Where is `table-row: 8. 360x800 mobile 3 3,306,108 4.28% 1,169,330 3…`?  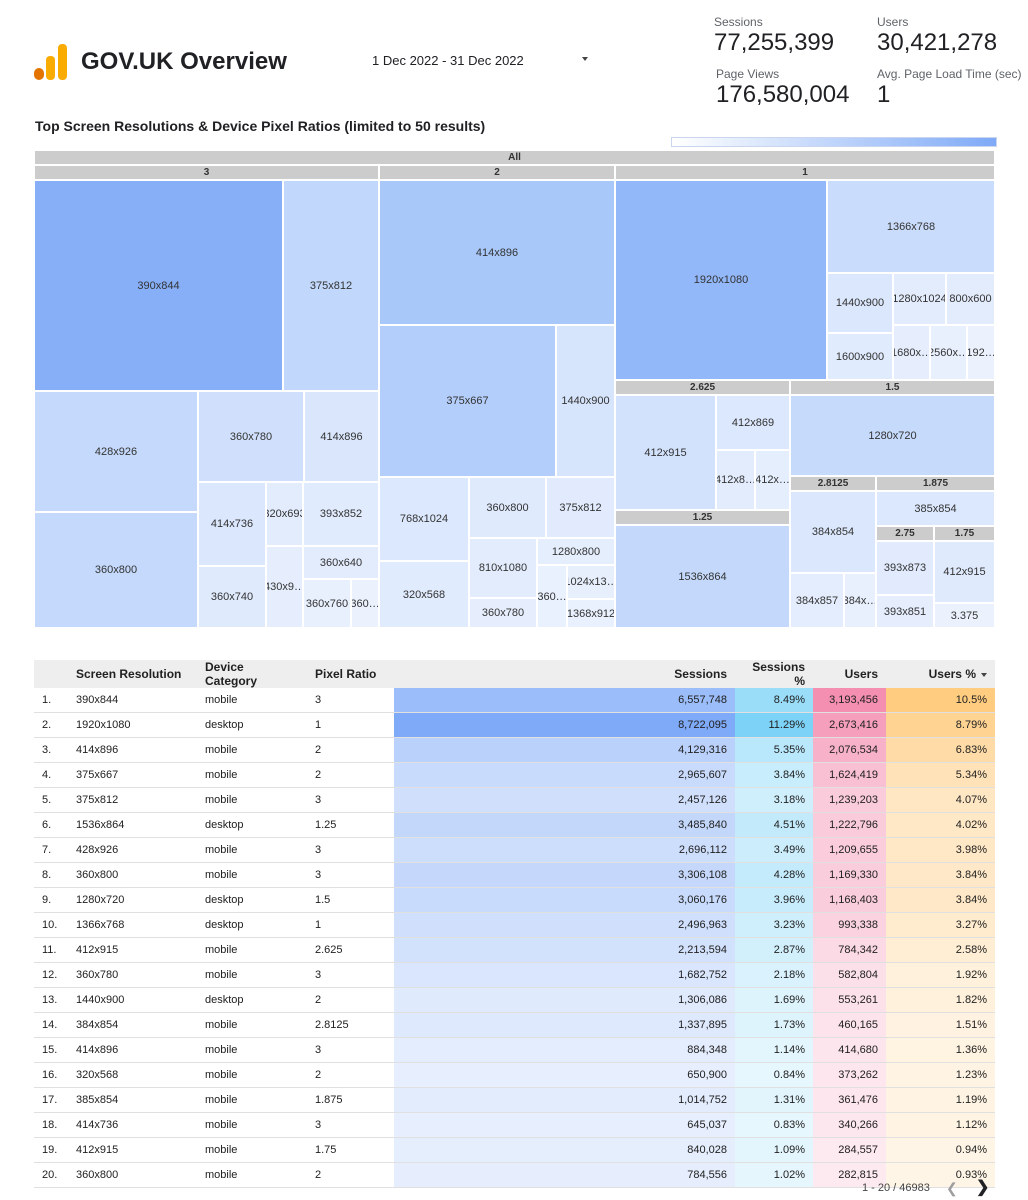
table-row: 8. 360x800 mobile 3 3,306,108 4.28% 1,169,330 3… is located at coordinates (514, 875).